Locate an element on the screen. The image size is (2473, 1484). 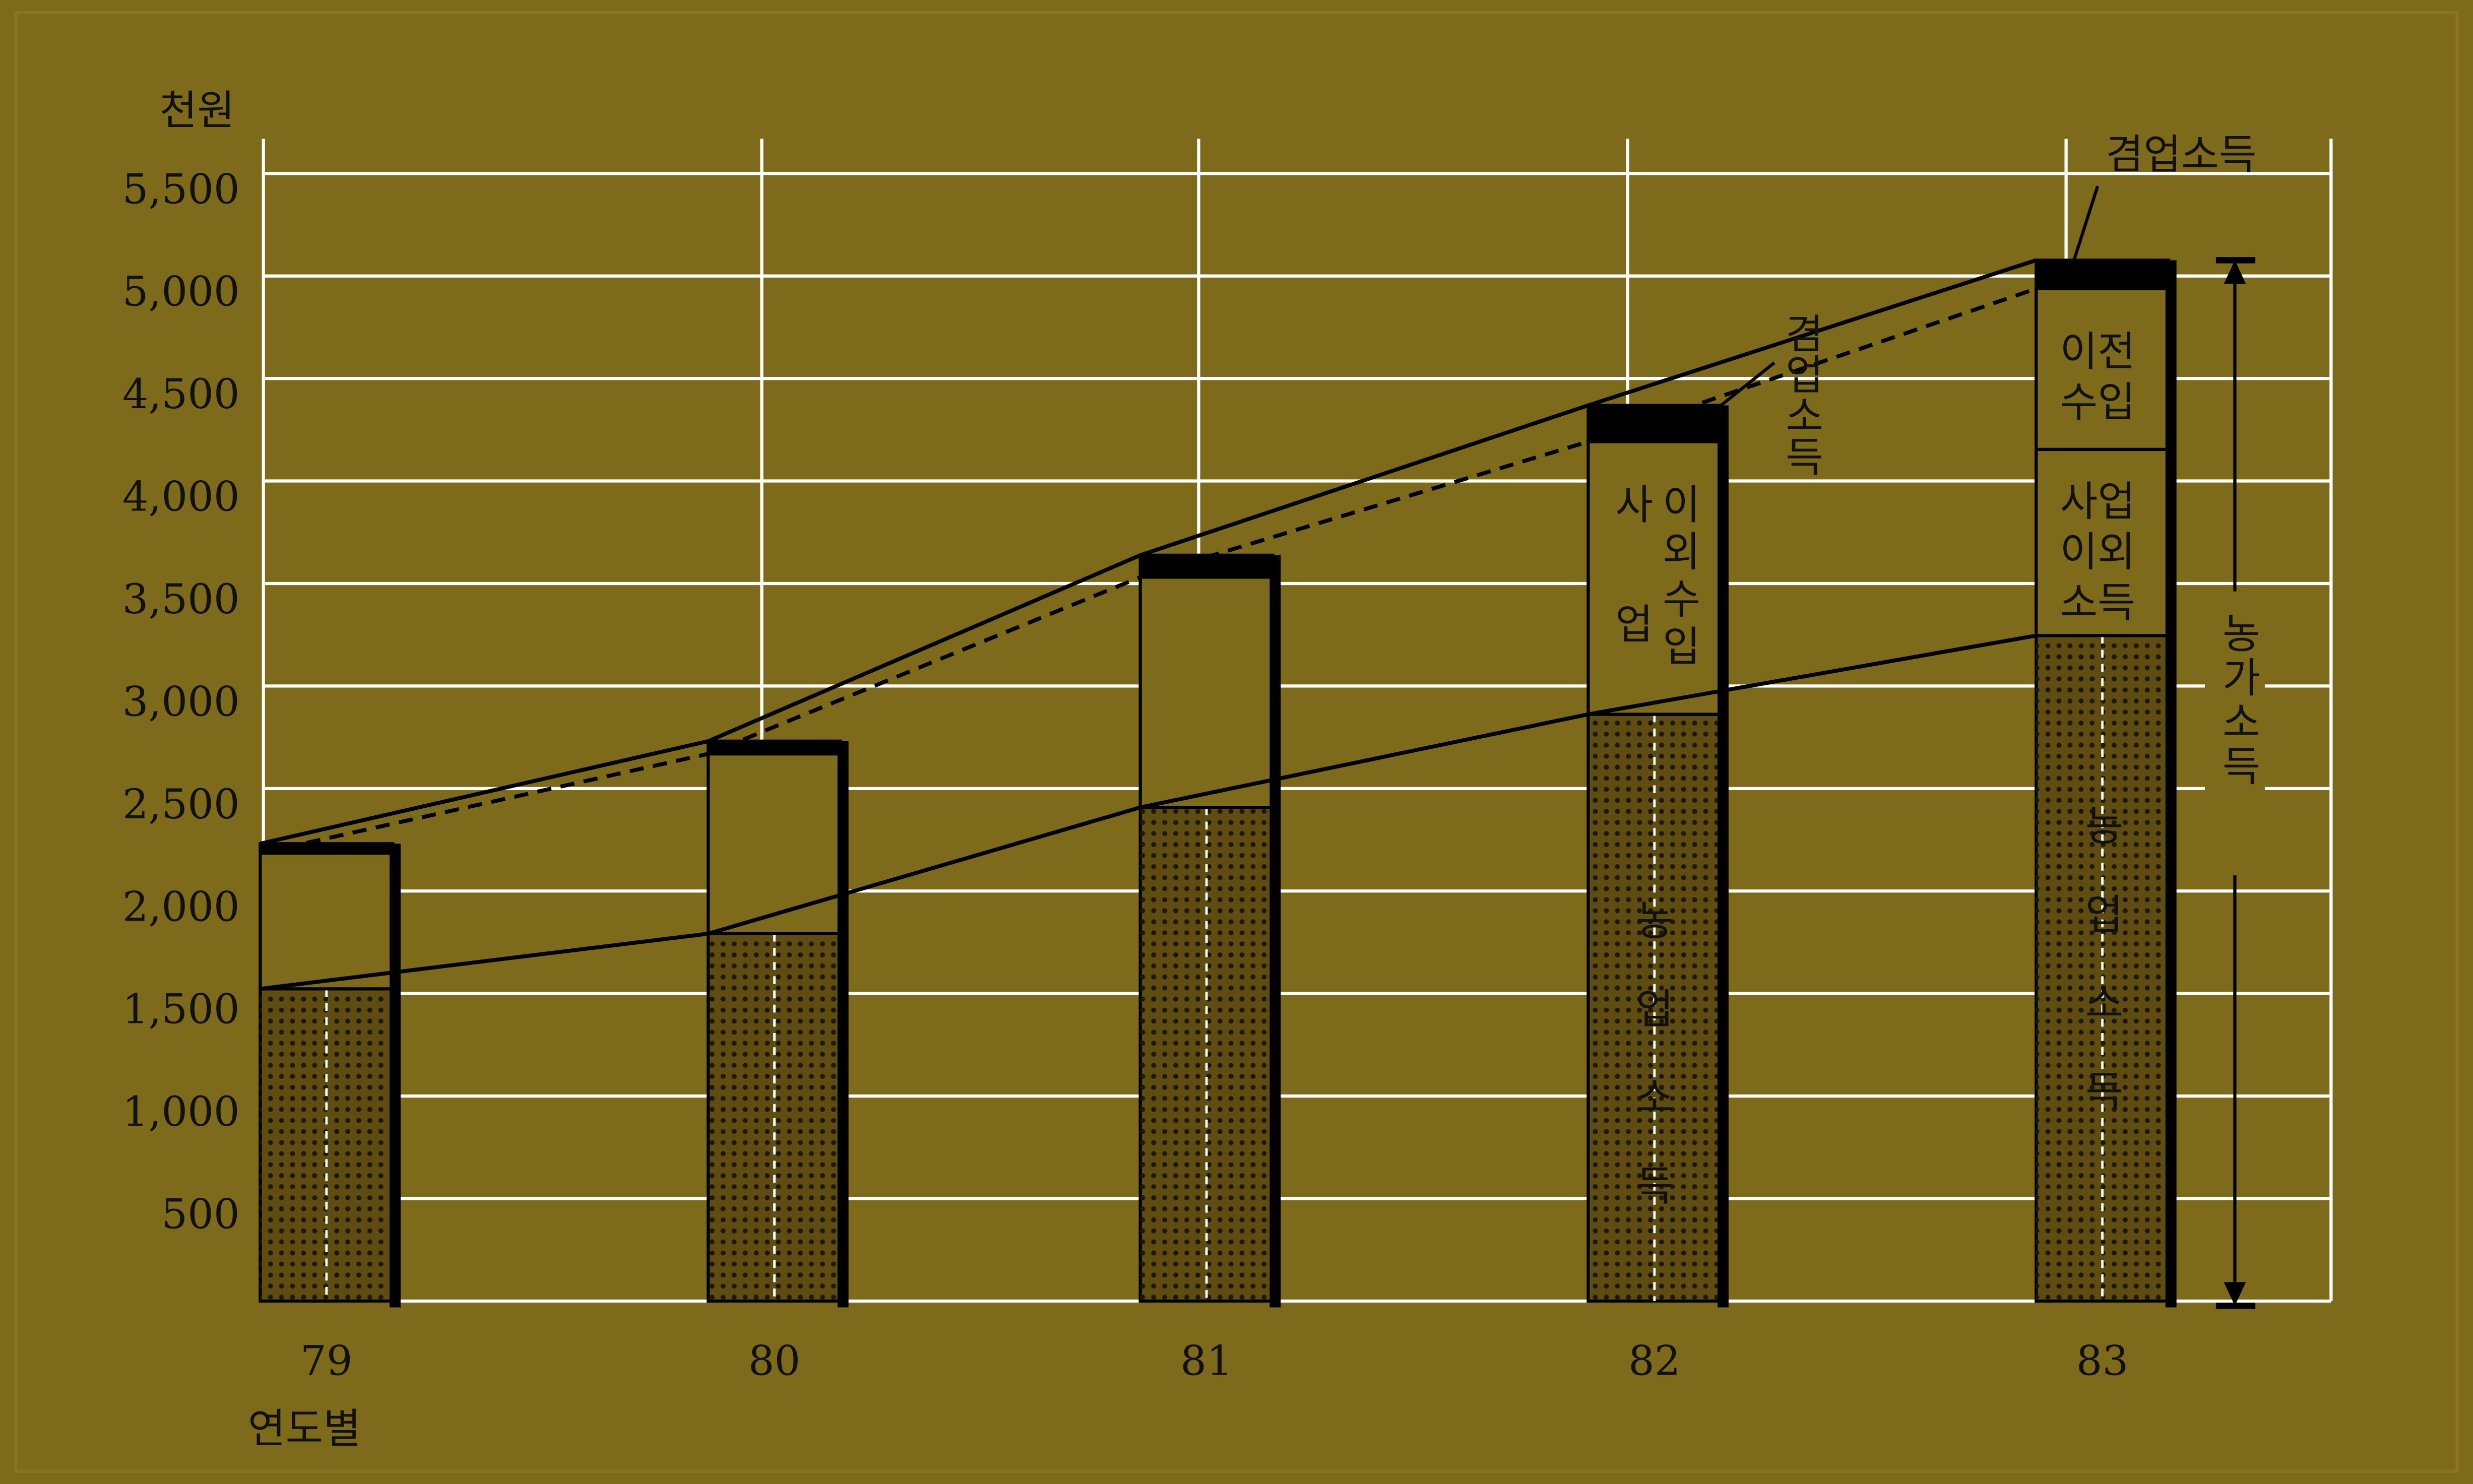
annotation: 천원 is located at coordinates (197, 111).